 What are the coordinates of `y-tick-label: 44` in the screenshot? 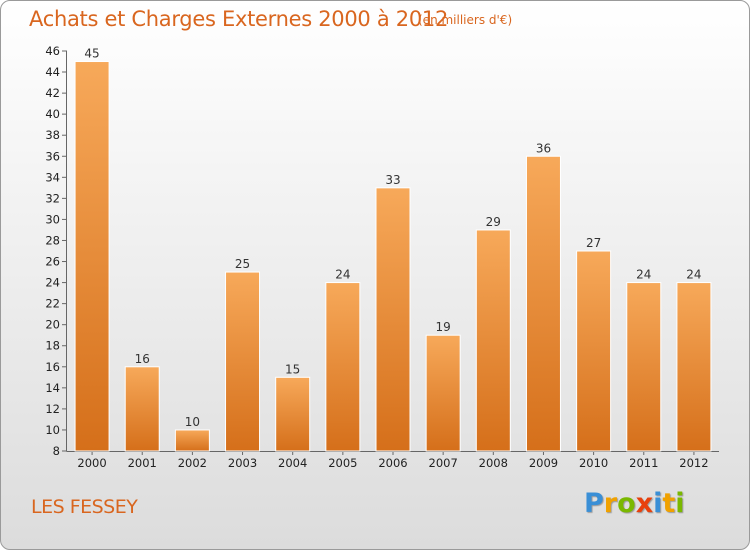 It's located at (52, 72).